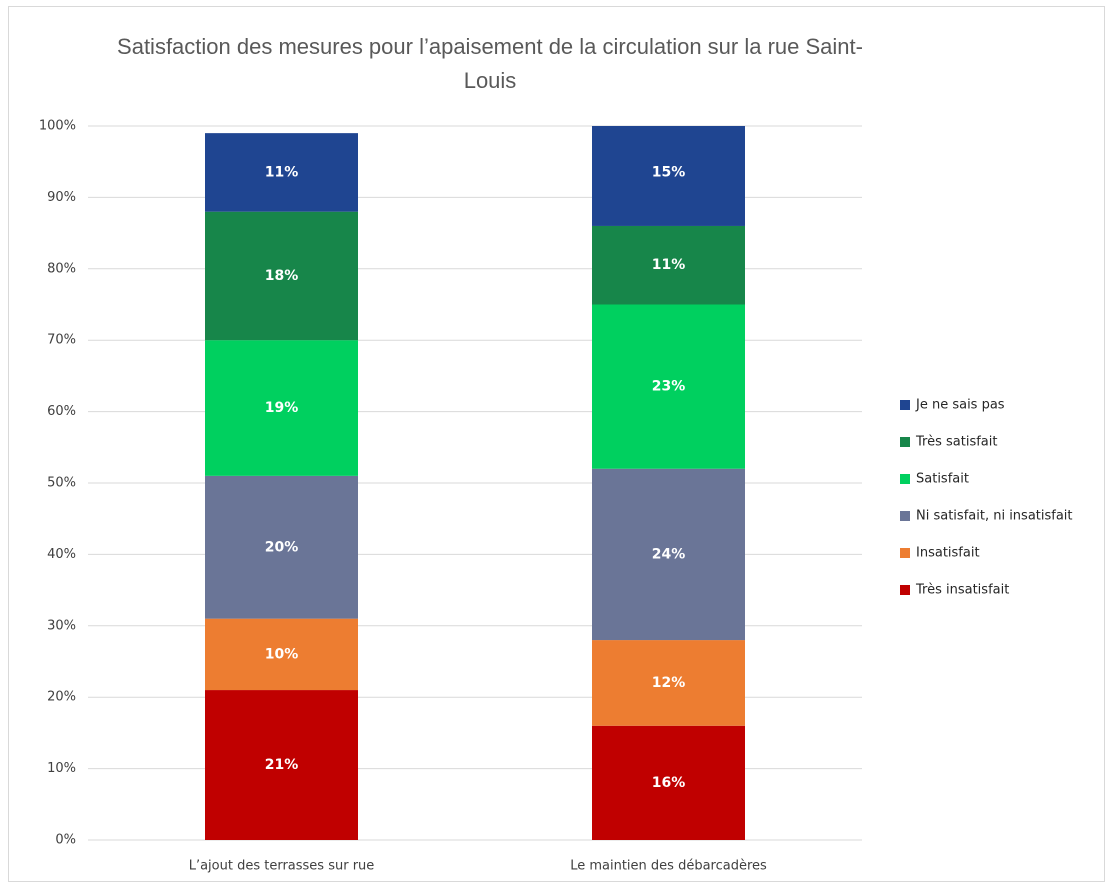  I want to click on data-label: 24%, so click(669, 554).